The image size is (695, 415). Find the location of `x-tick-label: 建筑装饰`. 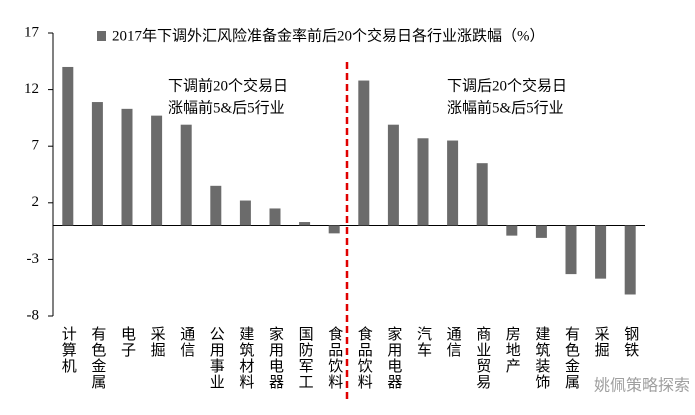

x-tick-label: 建筑装饰 is located at coordinates (541, 358).